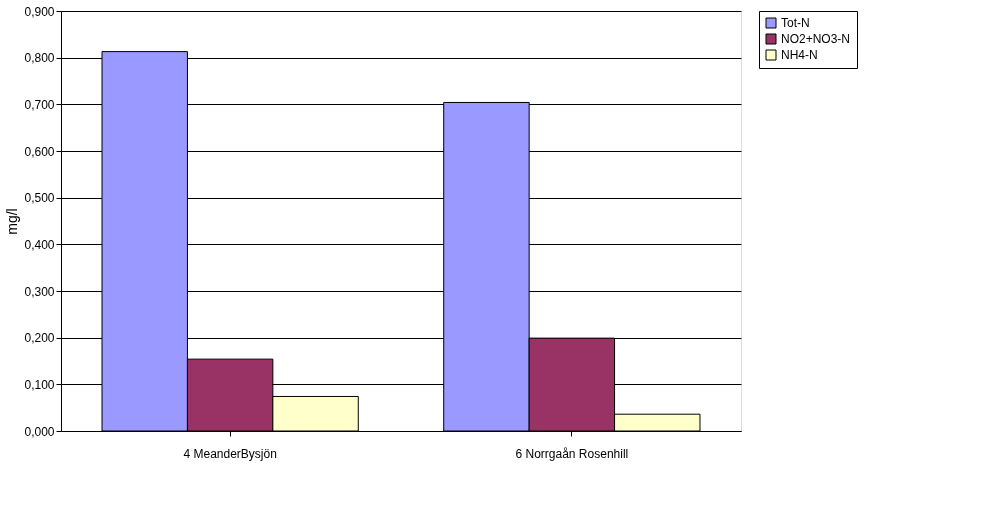  What do you see at coordinates (39, 104) in the screenshot?
I see `y-tick-label: 0,700` at bounding box center [39, 104].